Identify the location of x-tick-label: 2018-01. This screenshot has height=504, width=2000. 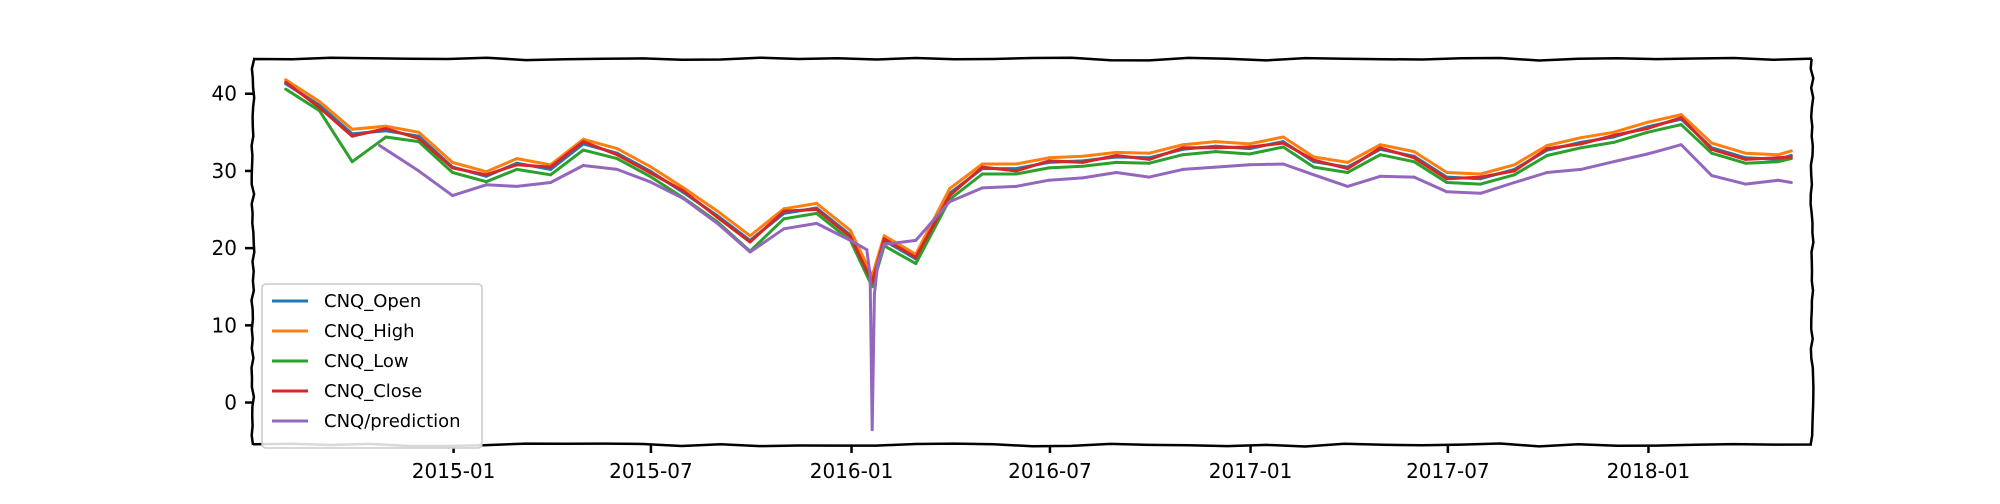
(1649, 471).